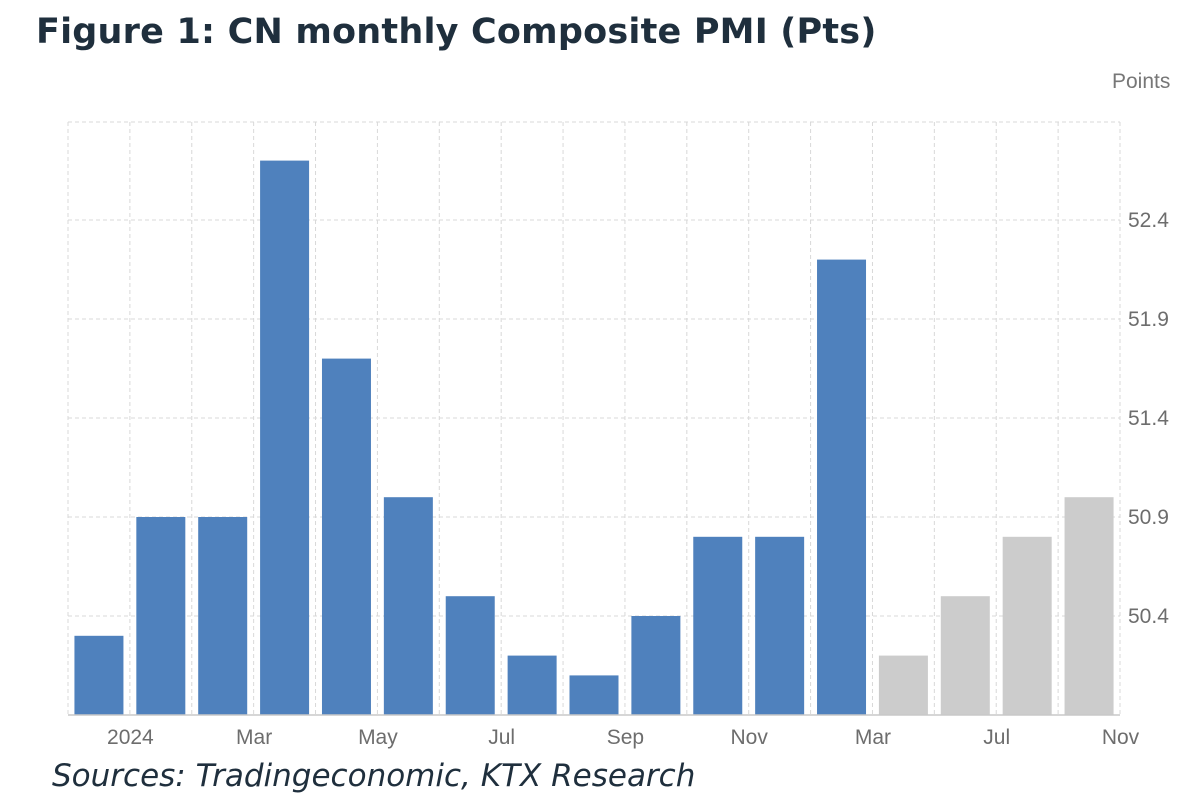 Image resolution: width=1200 pixels, height=804 pixels. I want to click on y-axis-ticks: 50.4 50.9 51.4 51.9 52.4, so click(1148, 418).